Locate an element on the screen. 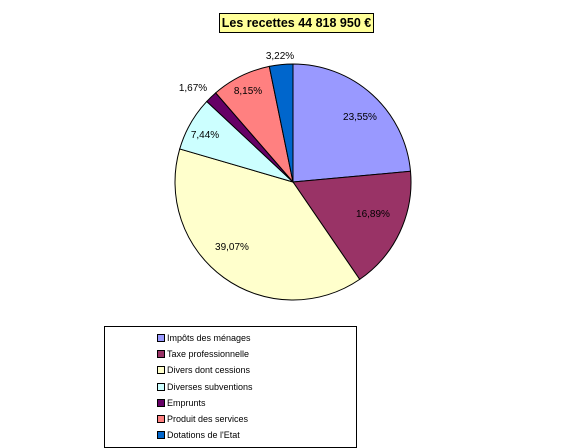 Image resolution: width=588 pixels, height=448 pixels. legend-label: Dotations de l'Etat is located at coordinates (203, 435).